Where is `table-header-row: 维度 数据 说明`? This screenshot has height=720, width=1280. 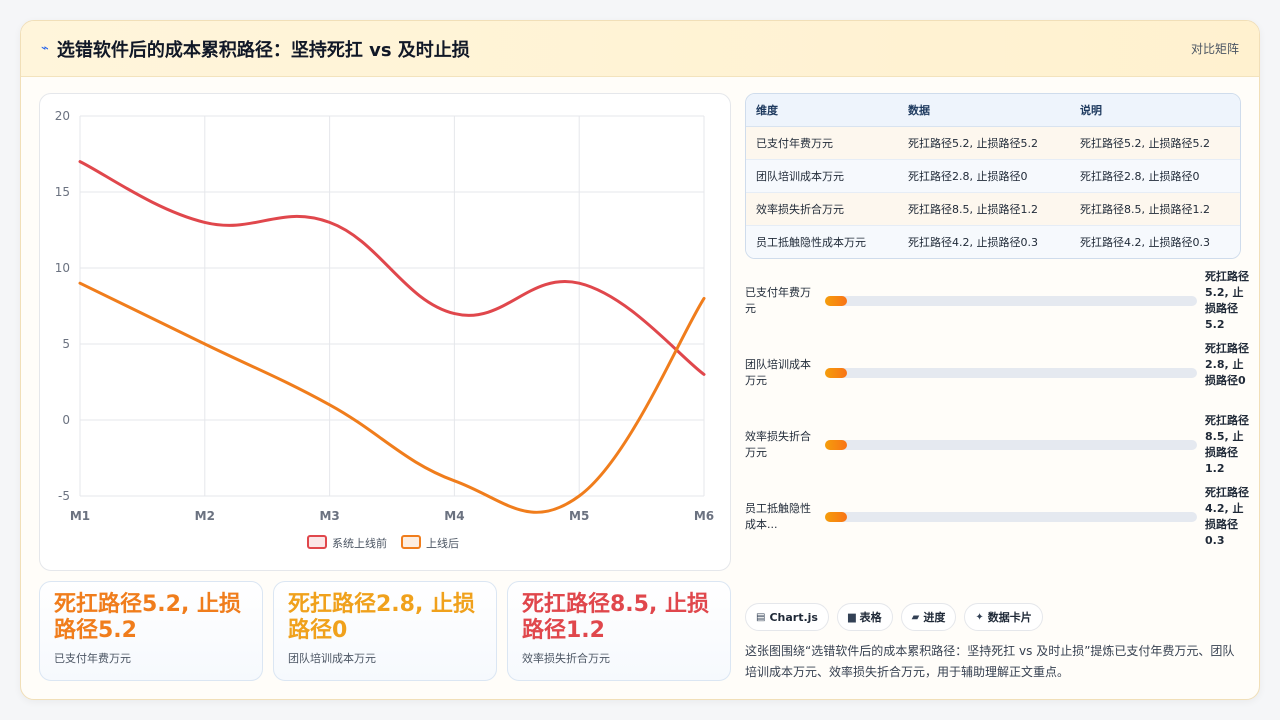 table-header-row: 维度 数据 说明 is located at coordinates (993, 110).